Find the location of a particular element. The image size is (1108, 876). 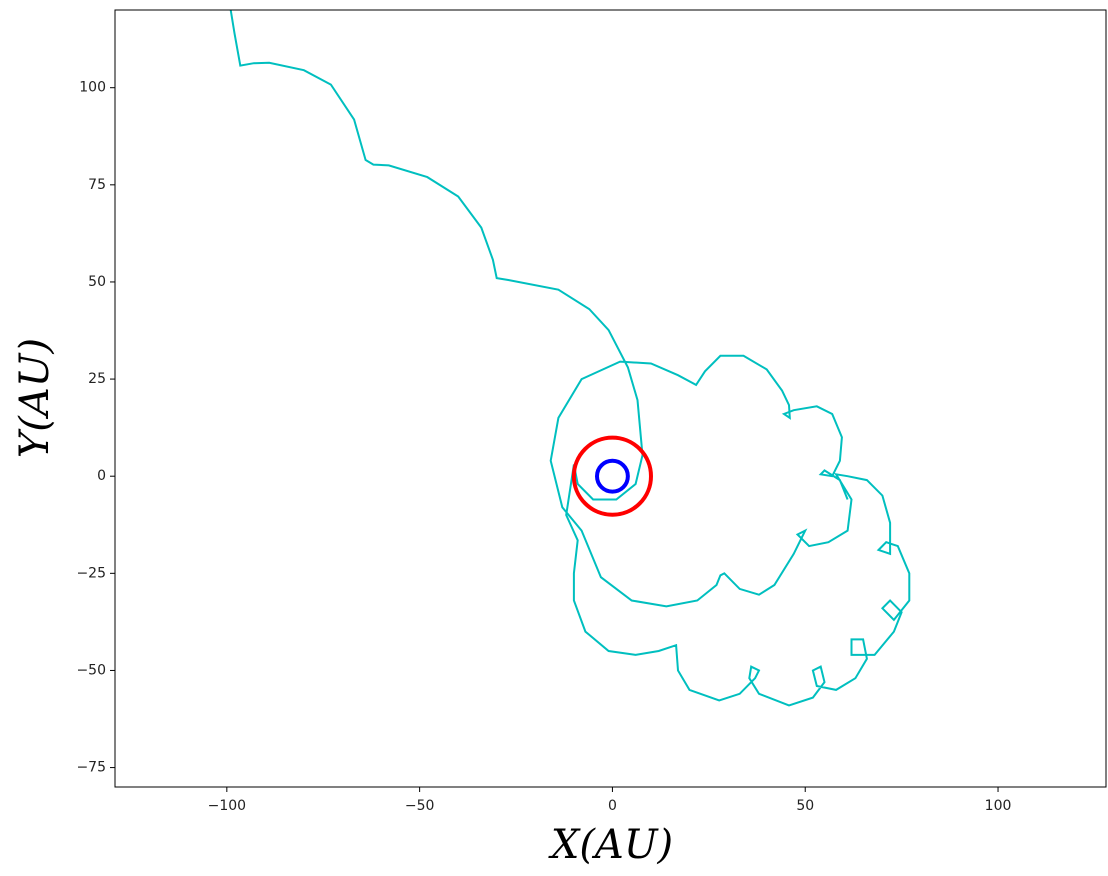

y-tick-label: 50 is located at coordinates (97, 282).